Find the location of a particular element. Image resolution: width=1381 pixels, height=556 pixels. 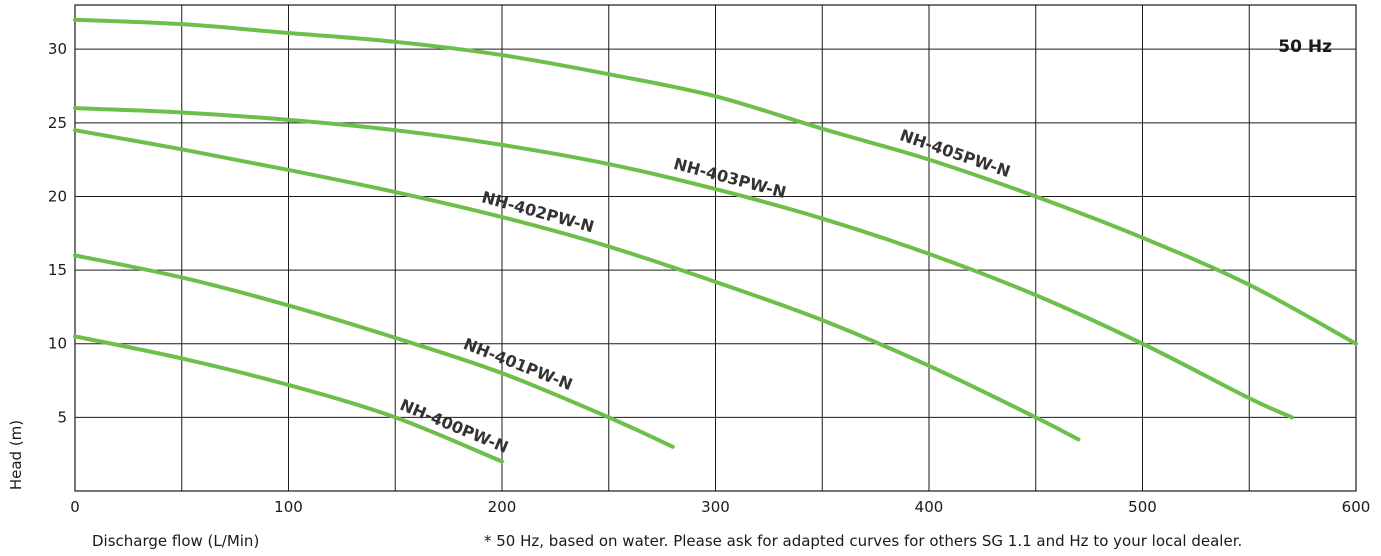

y-axis-label: Head (m) is located at coordinates (16, 455).